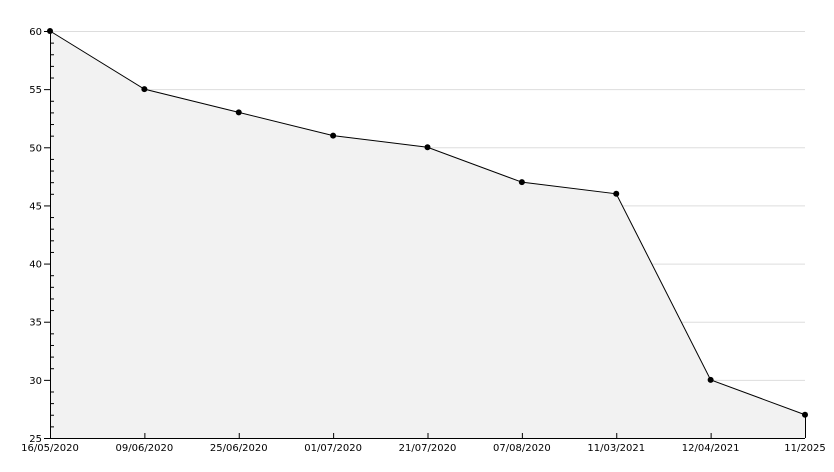 This screenshot has height=472, width=834. Describe the element at coordinates (145, 448) in the screenshot. I see `x-tick-label: 09/06/2020` at that location.